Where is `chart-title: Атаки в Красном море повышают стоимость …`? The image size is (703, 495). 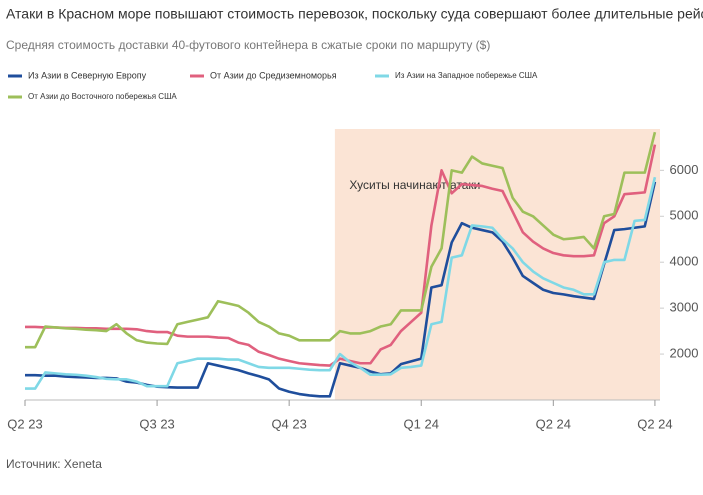
chart-title: Атаки в Красном море повышают стоимость … is located at coordinates (354, 14).